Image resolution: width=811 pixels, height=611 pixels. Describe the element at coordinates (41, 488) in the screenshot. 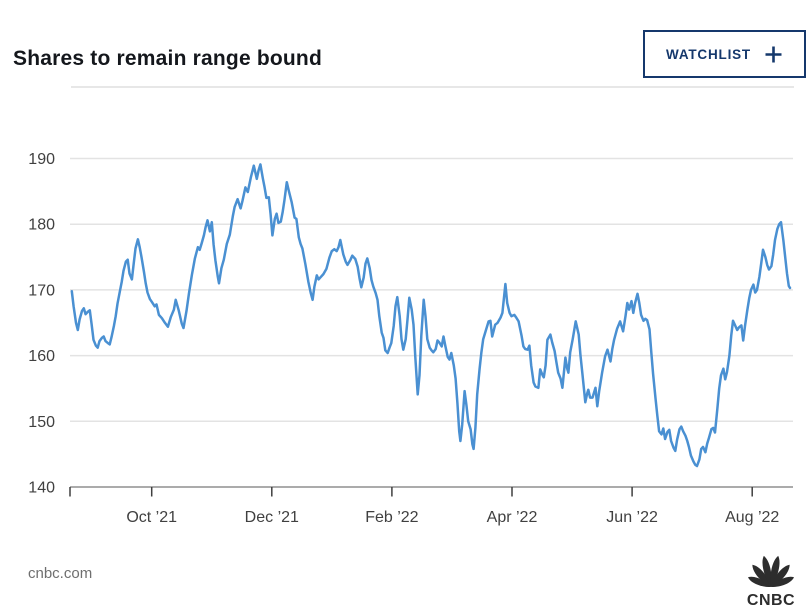

I see `y-tick-label: 140` at that location.